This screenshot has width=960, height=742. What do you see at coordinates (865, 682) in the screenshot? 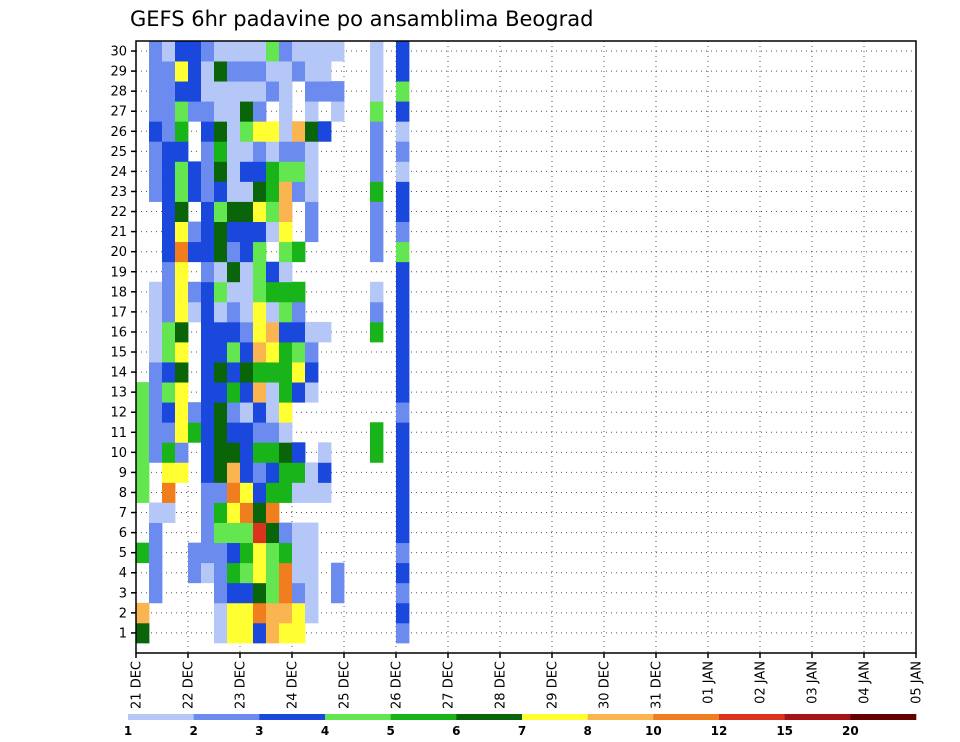
I see `x-tick-label: 04 JAN` at bounding box center [865, 682].